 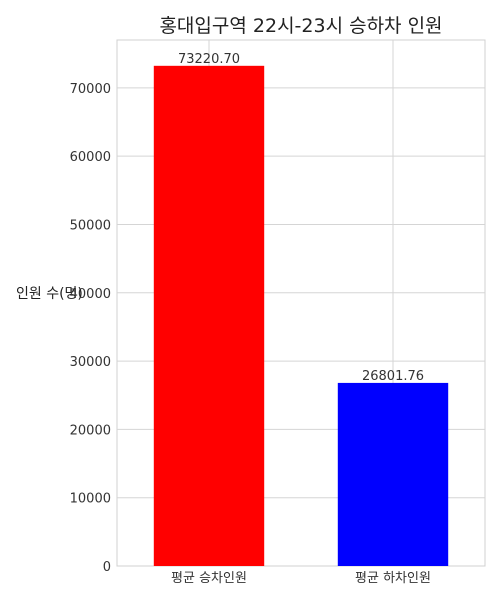 I want to click on data-label: 73220.70, so click(x=209, y=59).